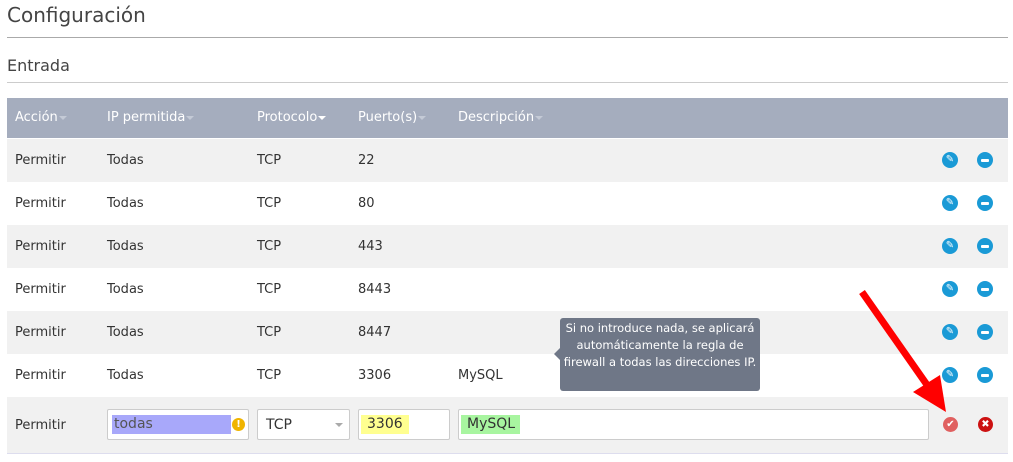  I want to click on ports-value: 3306, so click(385, 424).